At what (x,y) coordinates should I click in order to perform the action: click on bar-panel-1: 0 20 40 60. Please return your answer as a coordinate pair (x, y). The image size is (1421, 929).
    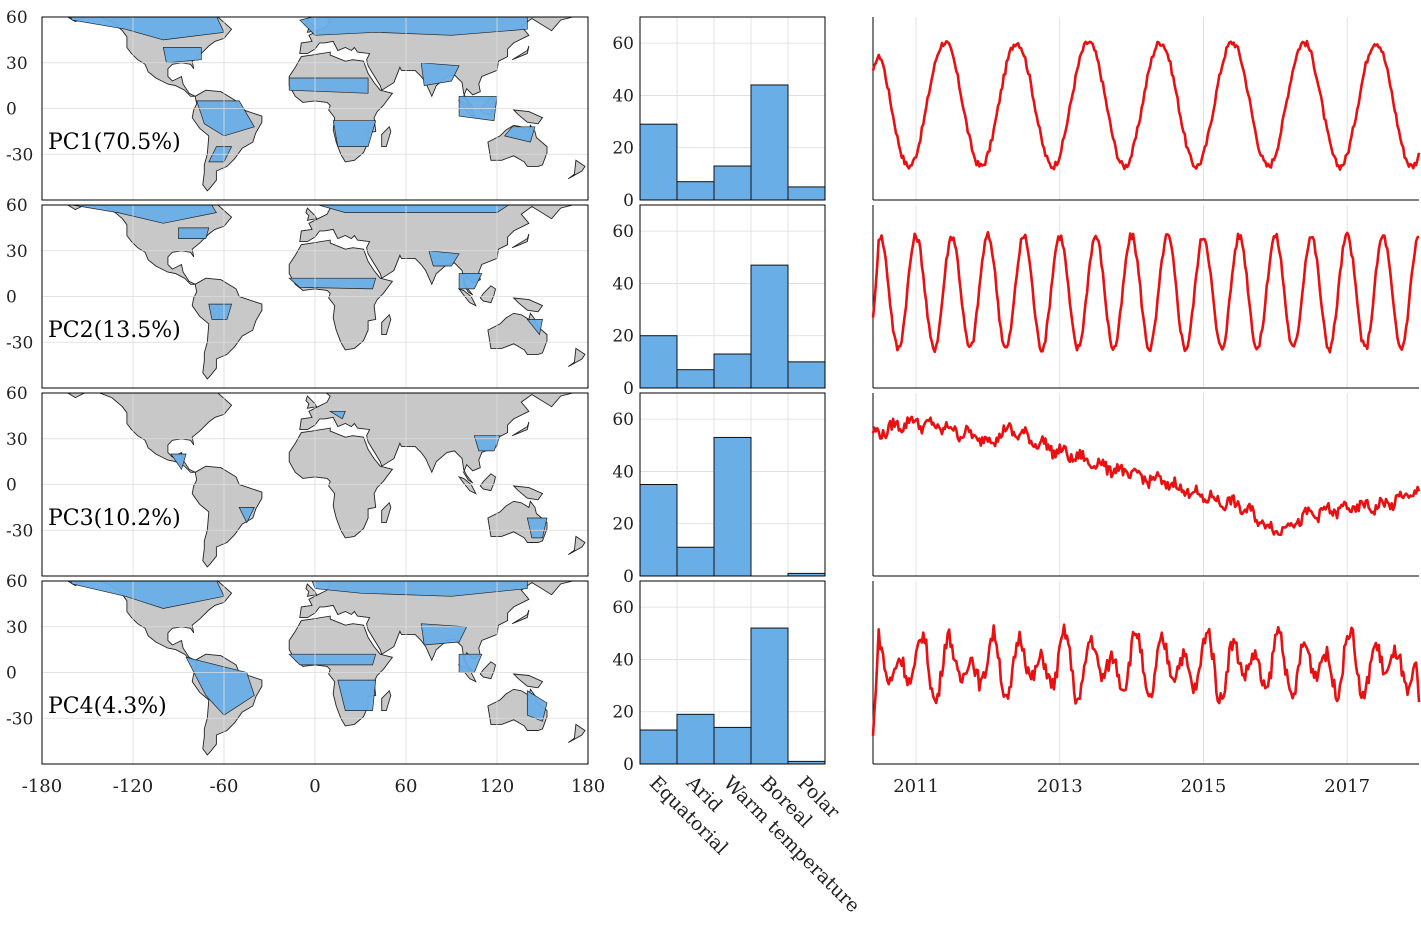
    Looking at the image, I should click on (719, 113).